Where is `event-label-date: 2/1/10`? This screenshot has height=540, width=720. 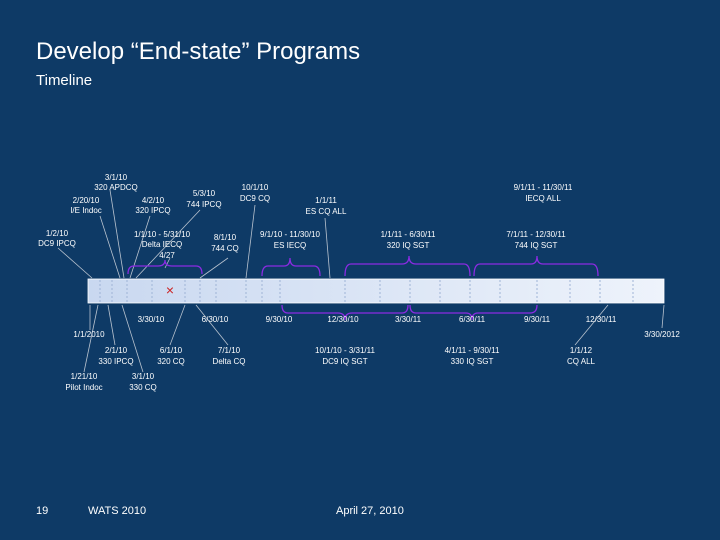 event-label-date: 2/1/10 is located at coordinates (116, 350).